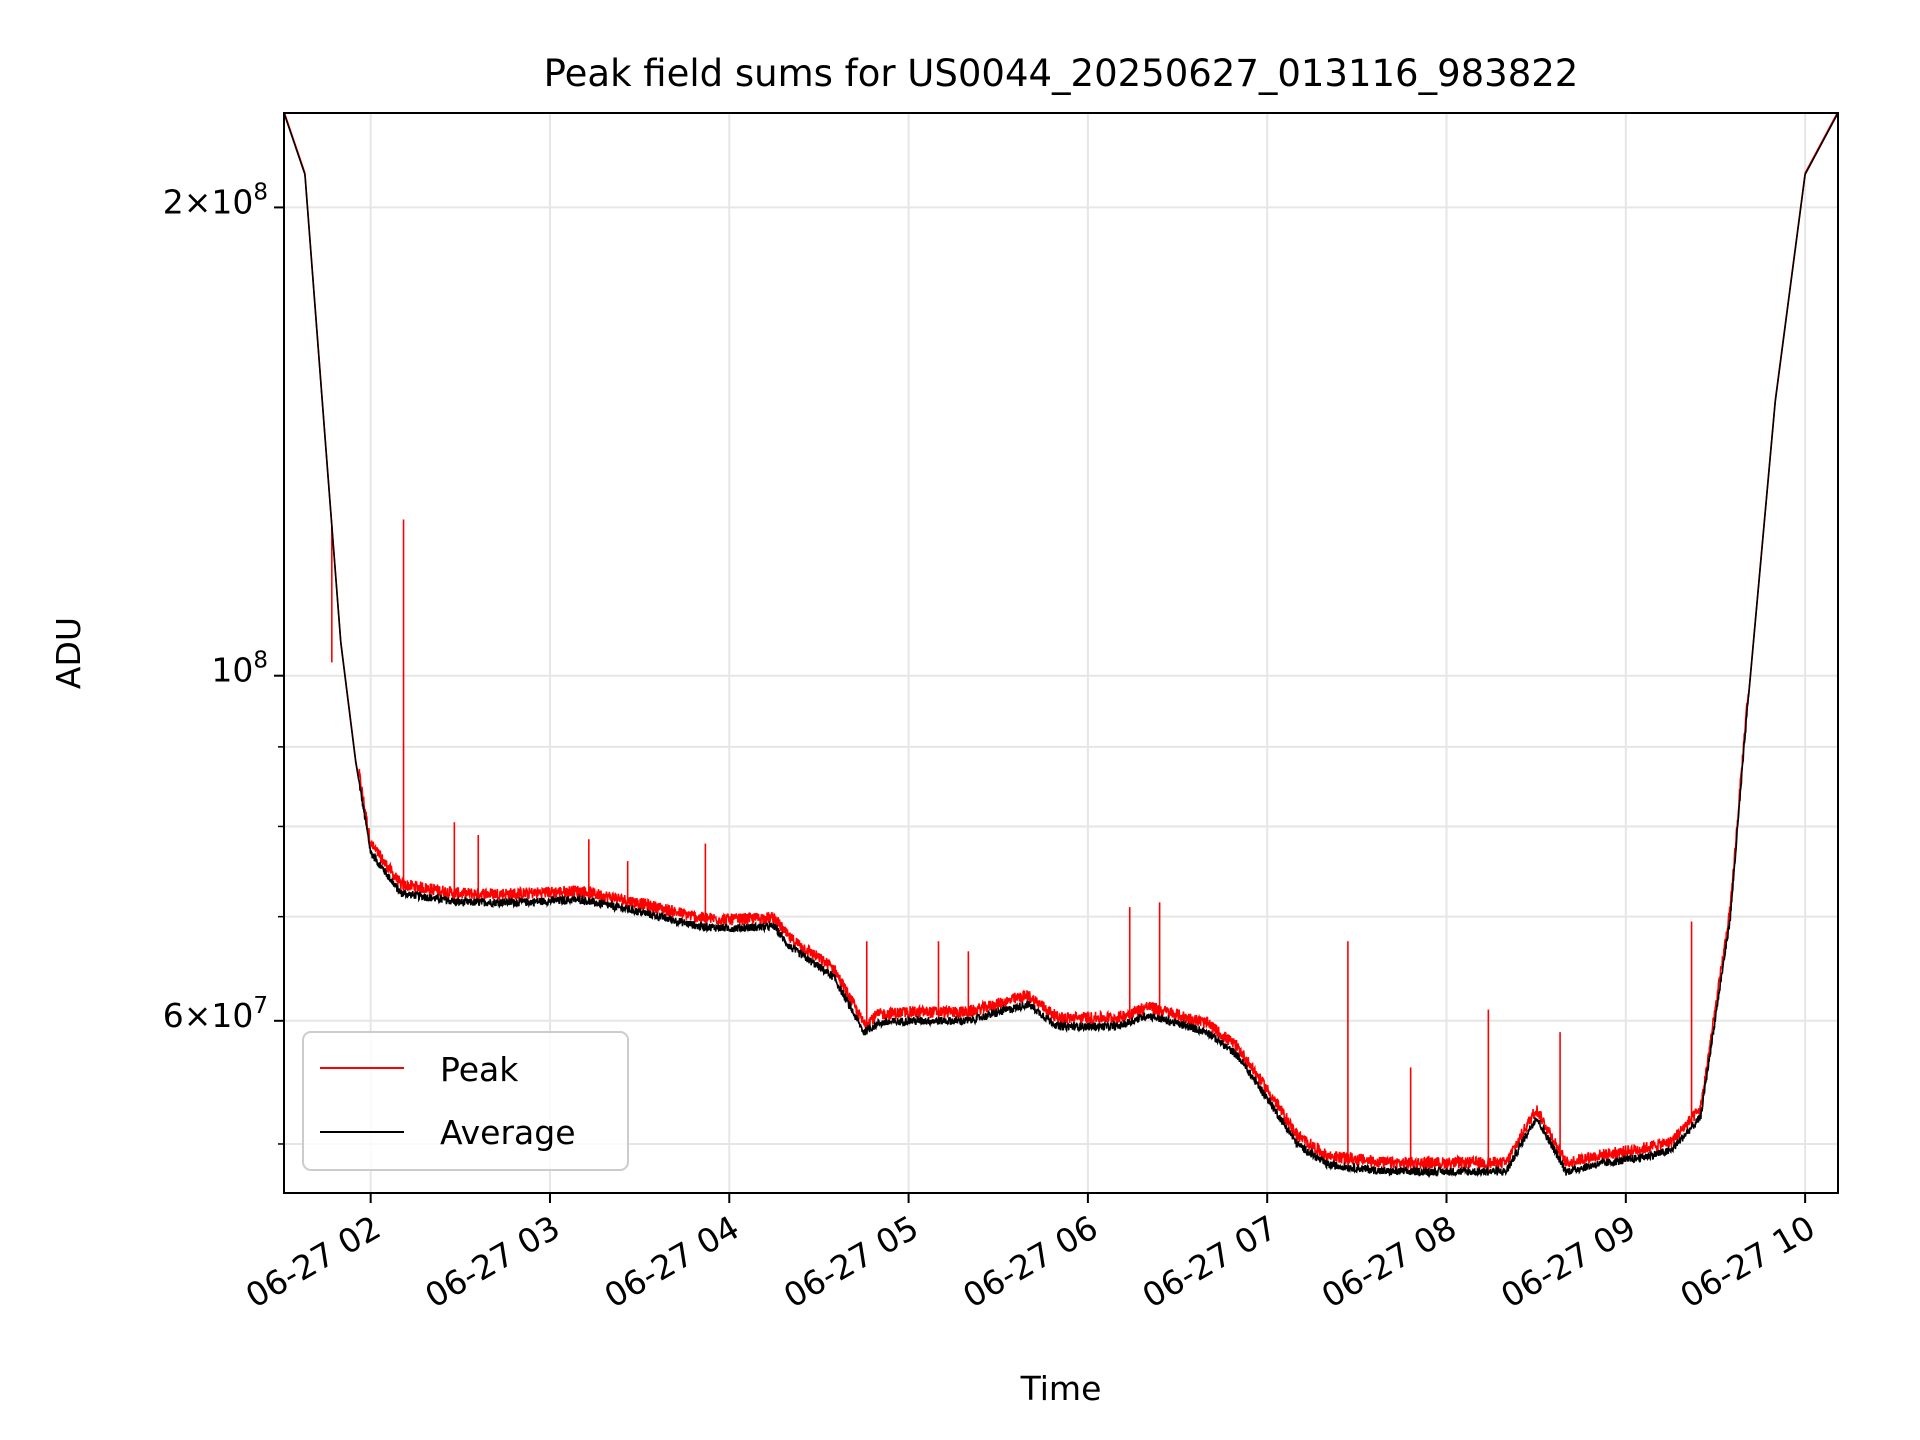  Describe the element at coordinates (508, 1132) in the screenshot. I see `legend-average-label: Average` at that location.